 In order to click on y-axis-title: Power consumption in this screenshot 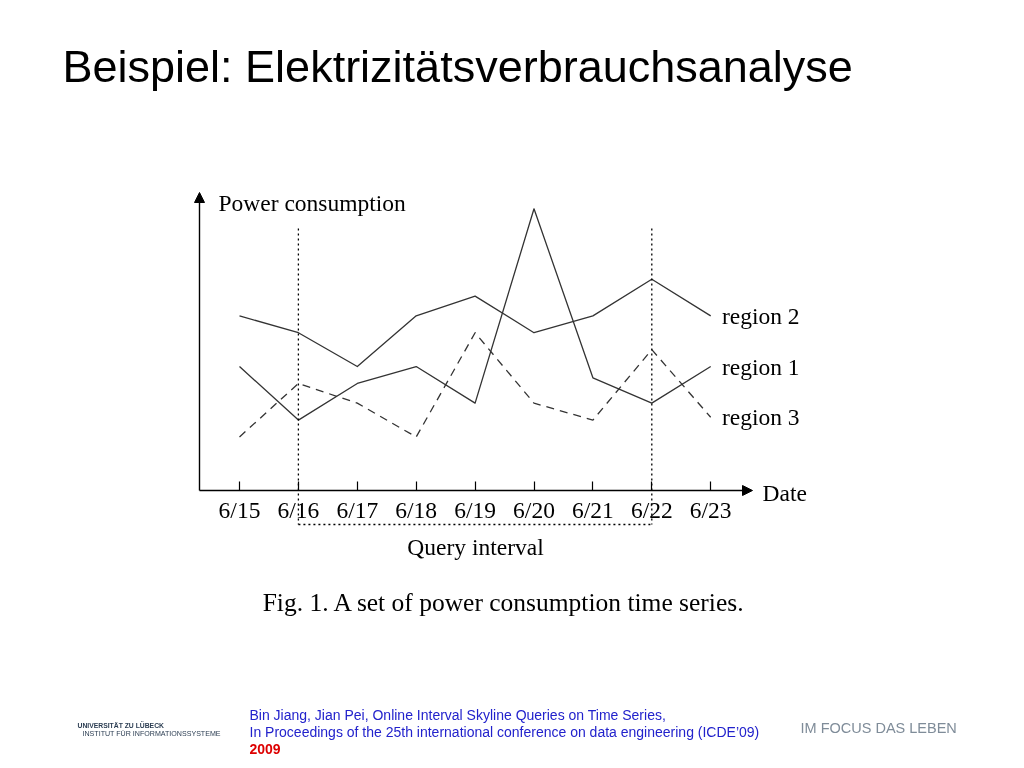, I will do `click(312, 202)`.